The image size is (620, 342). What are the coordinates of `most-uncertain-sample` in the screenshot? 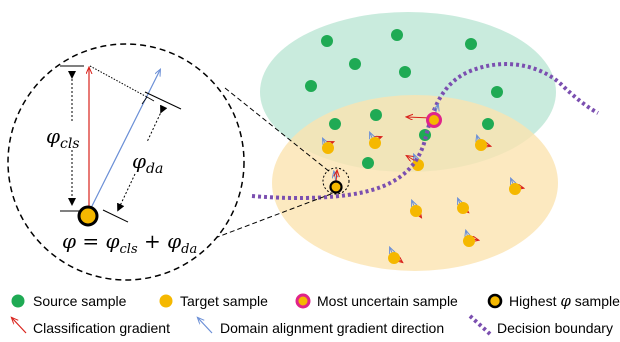 It's located at (424, 116).